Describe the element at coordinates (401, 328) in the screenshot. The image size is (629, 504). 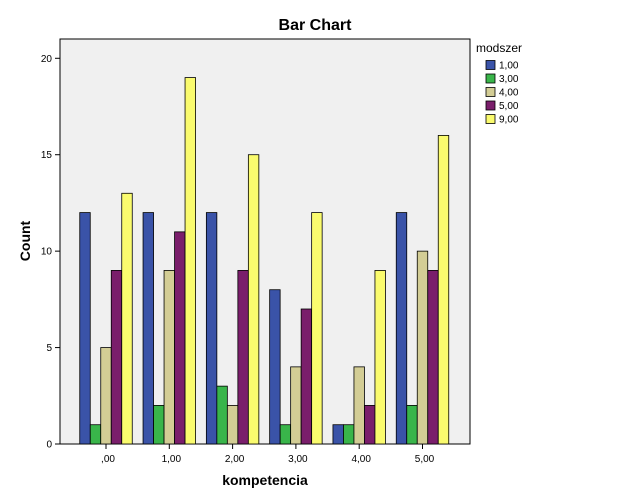
I see `bar-5,00-series-1,00` at that location.